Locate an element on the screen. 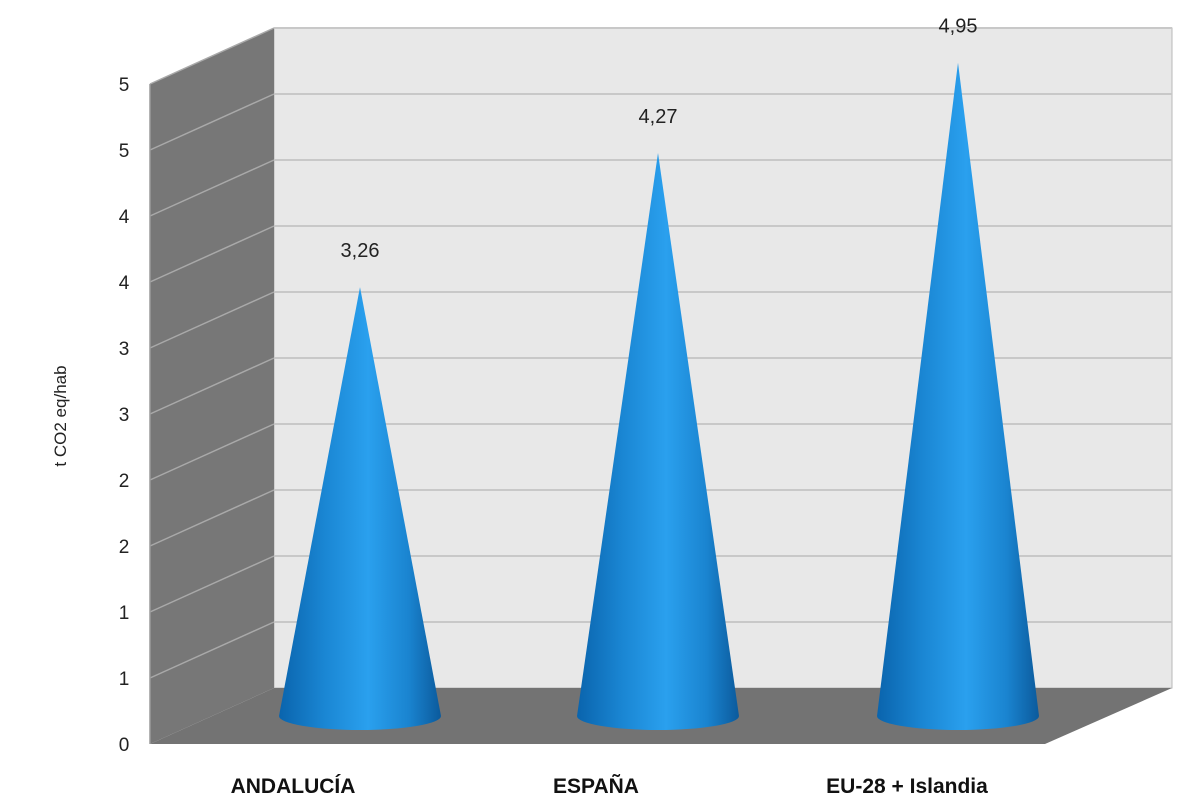 This screenshot has height=811, width=1194. y-axis-ticks: 0 1 1 2 2 3 3 4 4 5 5 is located at coordinates (124, 415).